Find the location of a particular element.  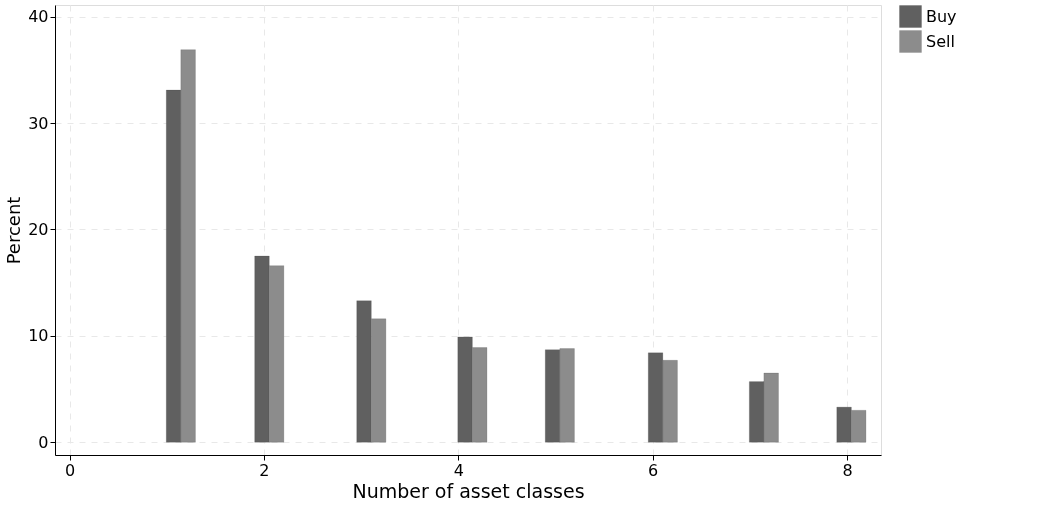

legend-label: Buy is located at coordinates (941, 16).